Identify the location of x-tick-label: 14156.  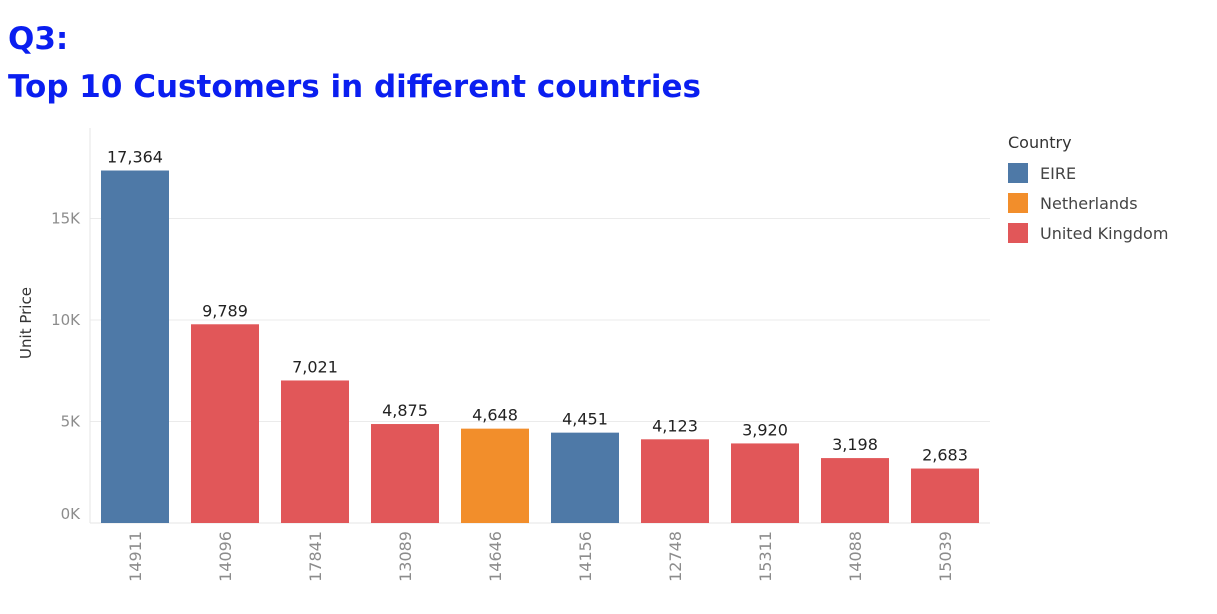
(585, 556).